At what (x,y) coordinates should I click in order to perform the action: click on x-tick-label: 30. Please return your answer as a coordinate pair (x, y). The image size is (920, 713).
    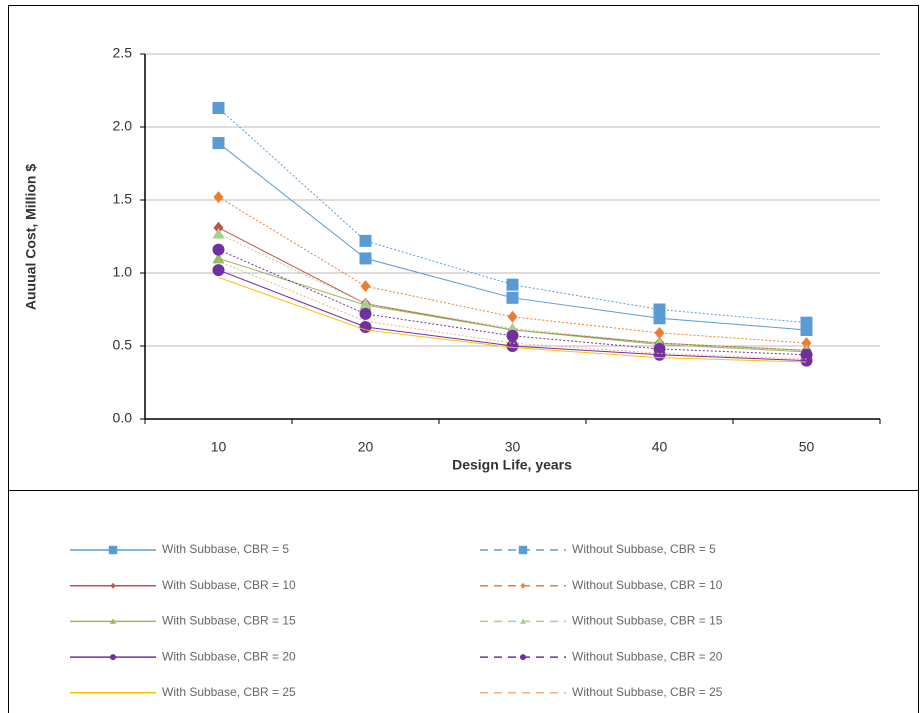
    Looking at the image, I should click on (513, 447).